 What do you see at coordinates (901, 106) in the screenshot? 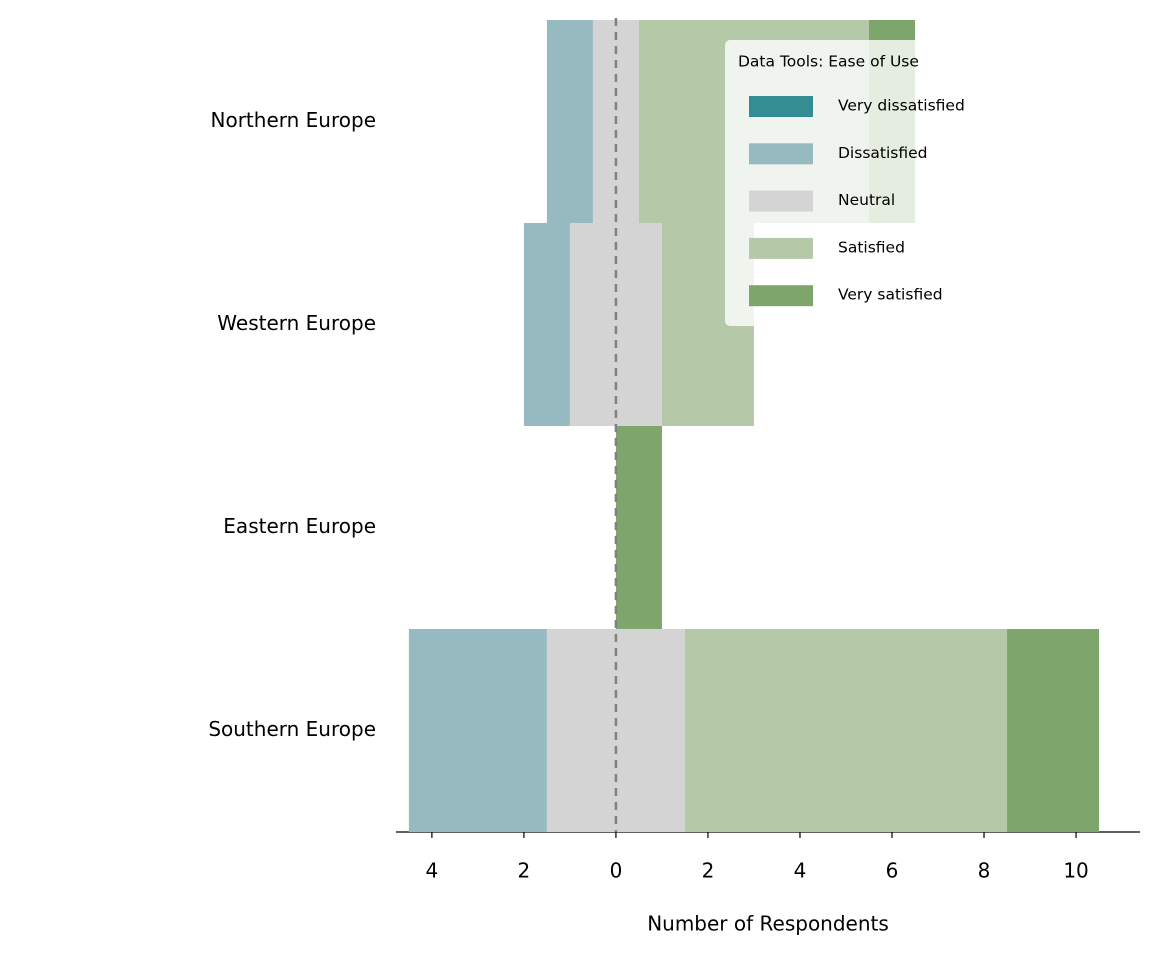
I see `legend-label: Very dissatisfied` at bounding box center [901, 106].